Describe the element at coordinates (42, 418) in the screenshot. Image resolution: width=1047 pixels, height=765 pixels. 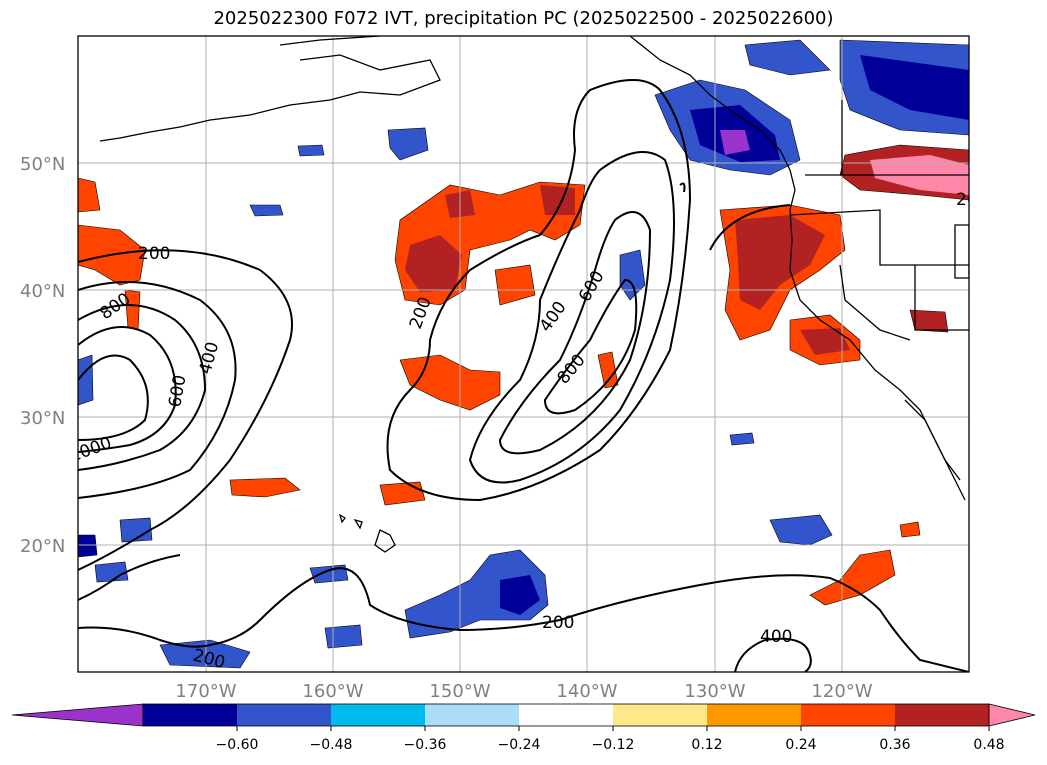
I see `lat-label: 30°N` at that location.